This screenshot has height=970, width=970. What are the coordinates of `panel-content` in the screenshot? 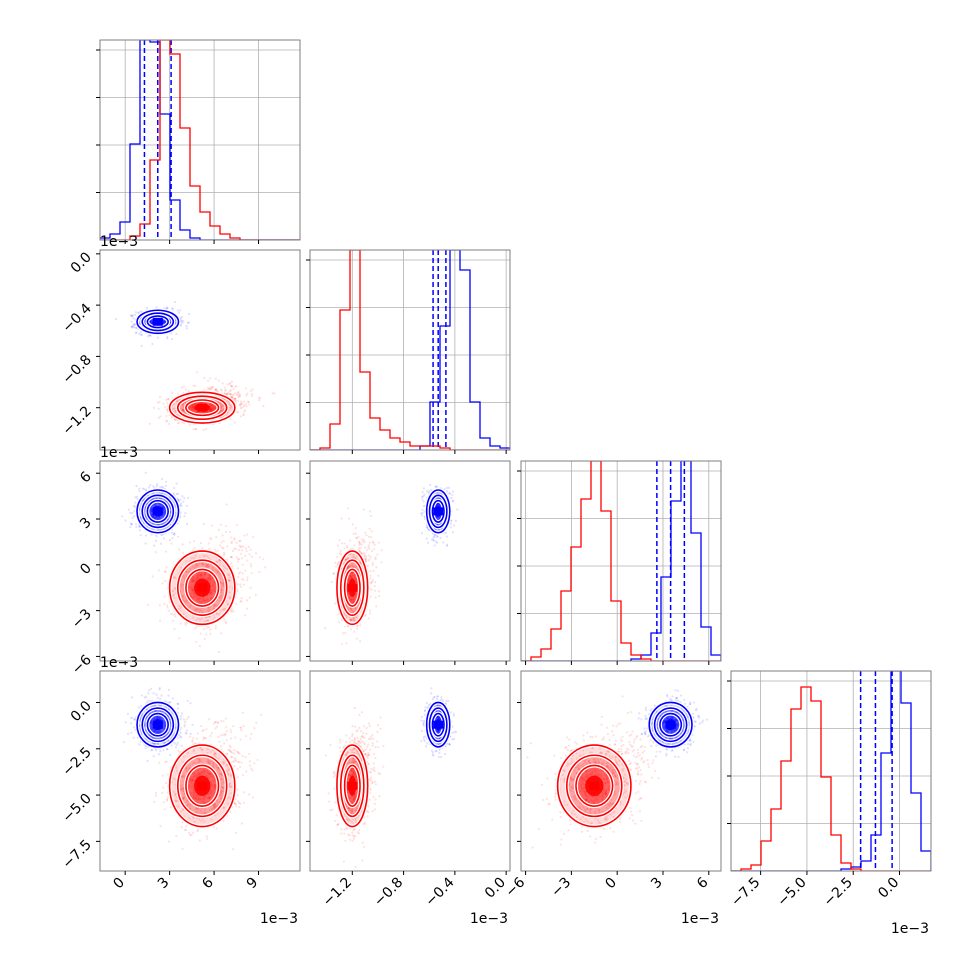 It's located at (200, 140).